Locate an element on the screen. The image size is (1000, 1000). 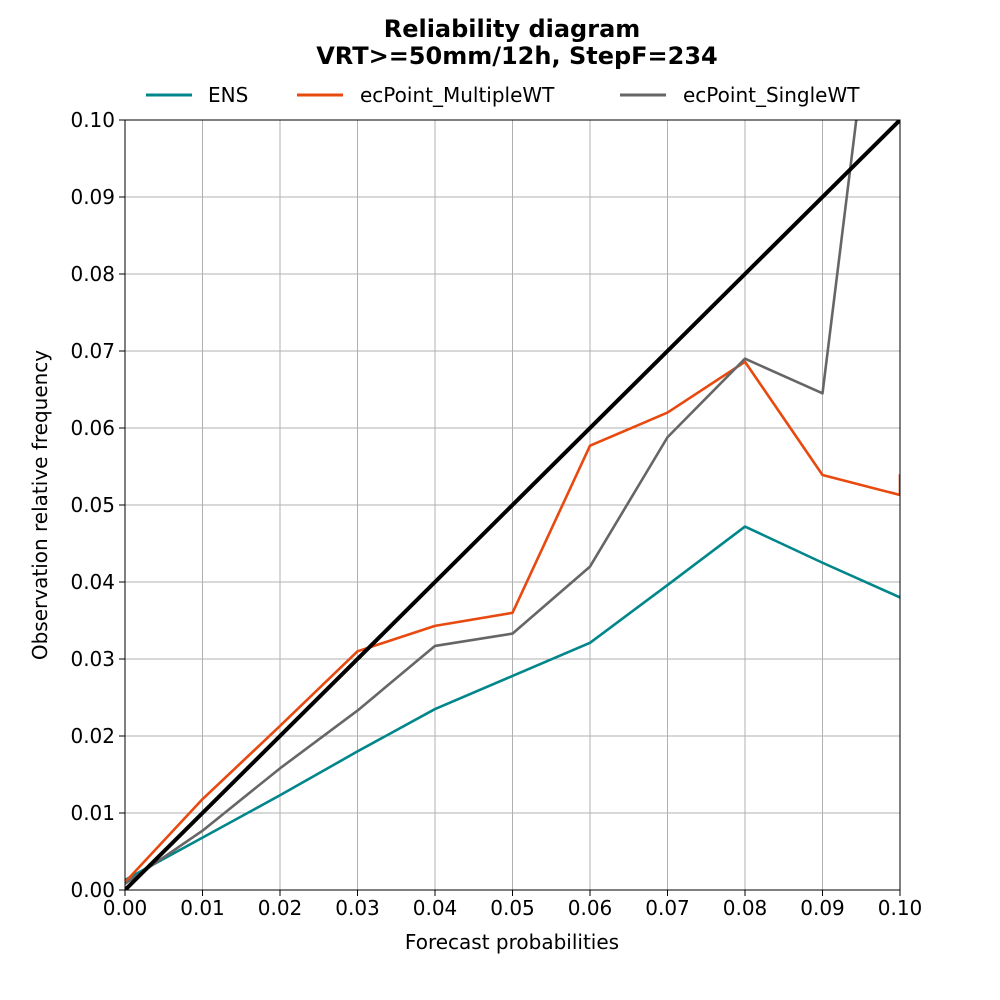
legend: ENS ecPoint_MultipleWT ecPoint_SingleWT is located at coordinates (503, 95).